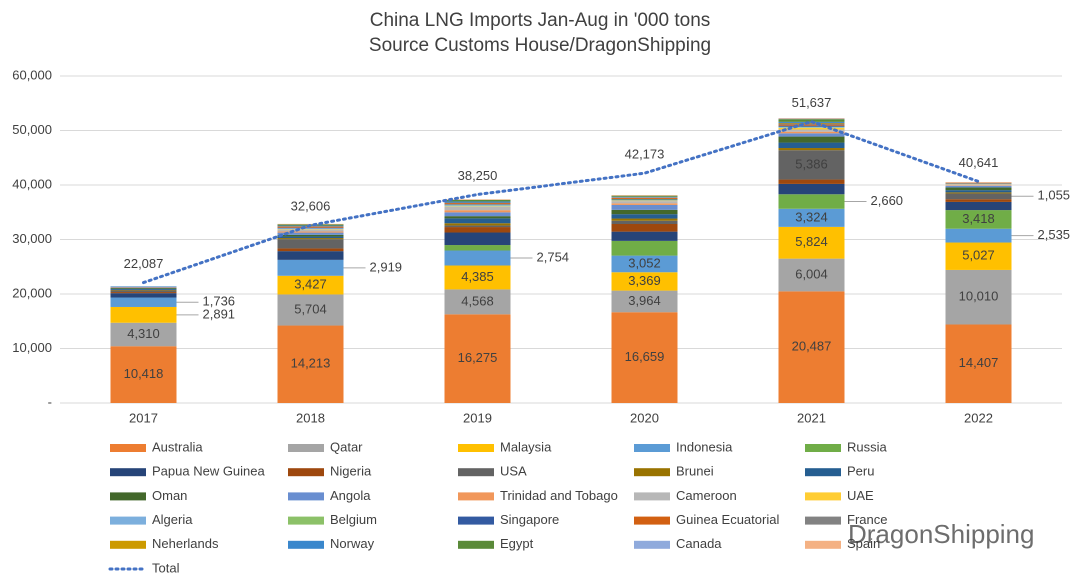  What do you see at coordinates (32, 347) in the screenshot?
I see `y-tick-label: 10,000` at bounding box center [32, 347].